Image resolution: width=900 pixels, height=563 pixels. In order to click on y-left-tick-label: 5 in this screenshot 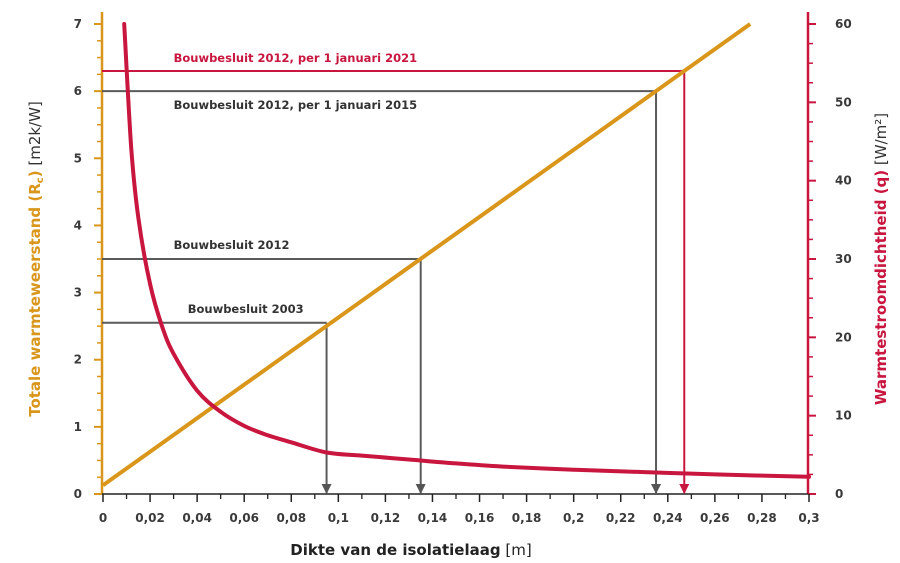, I will do `click(78, 158)`.